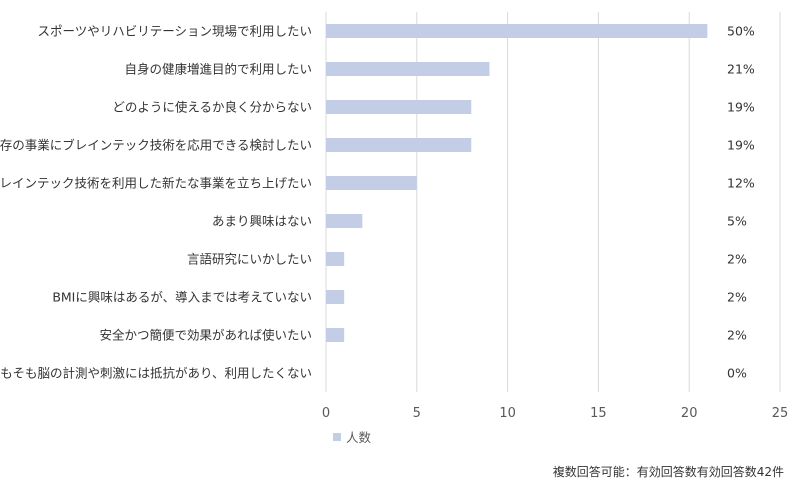 The height and width of the screenshot is (498, 800). What do you see at coordinates (174, 31) in the screenshot?
I see `category-label: スポーツやリハビリテーション現場で利用したい` at bounding box center [174, 31].